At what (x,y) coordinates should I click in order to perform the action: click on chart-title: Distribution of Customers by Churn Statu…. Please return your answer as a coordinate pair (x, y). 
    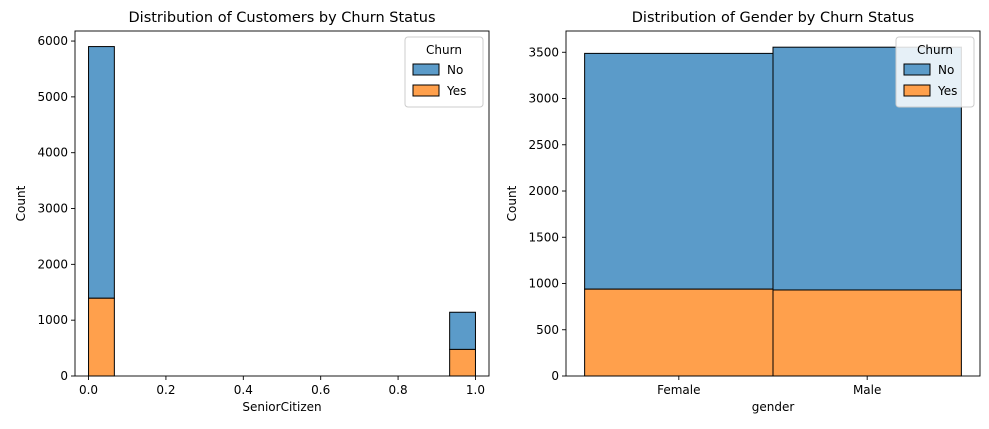
    Looking at the image, I should click on (282, 18).